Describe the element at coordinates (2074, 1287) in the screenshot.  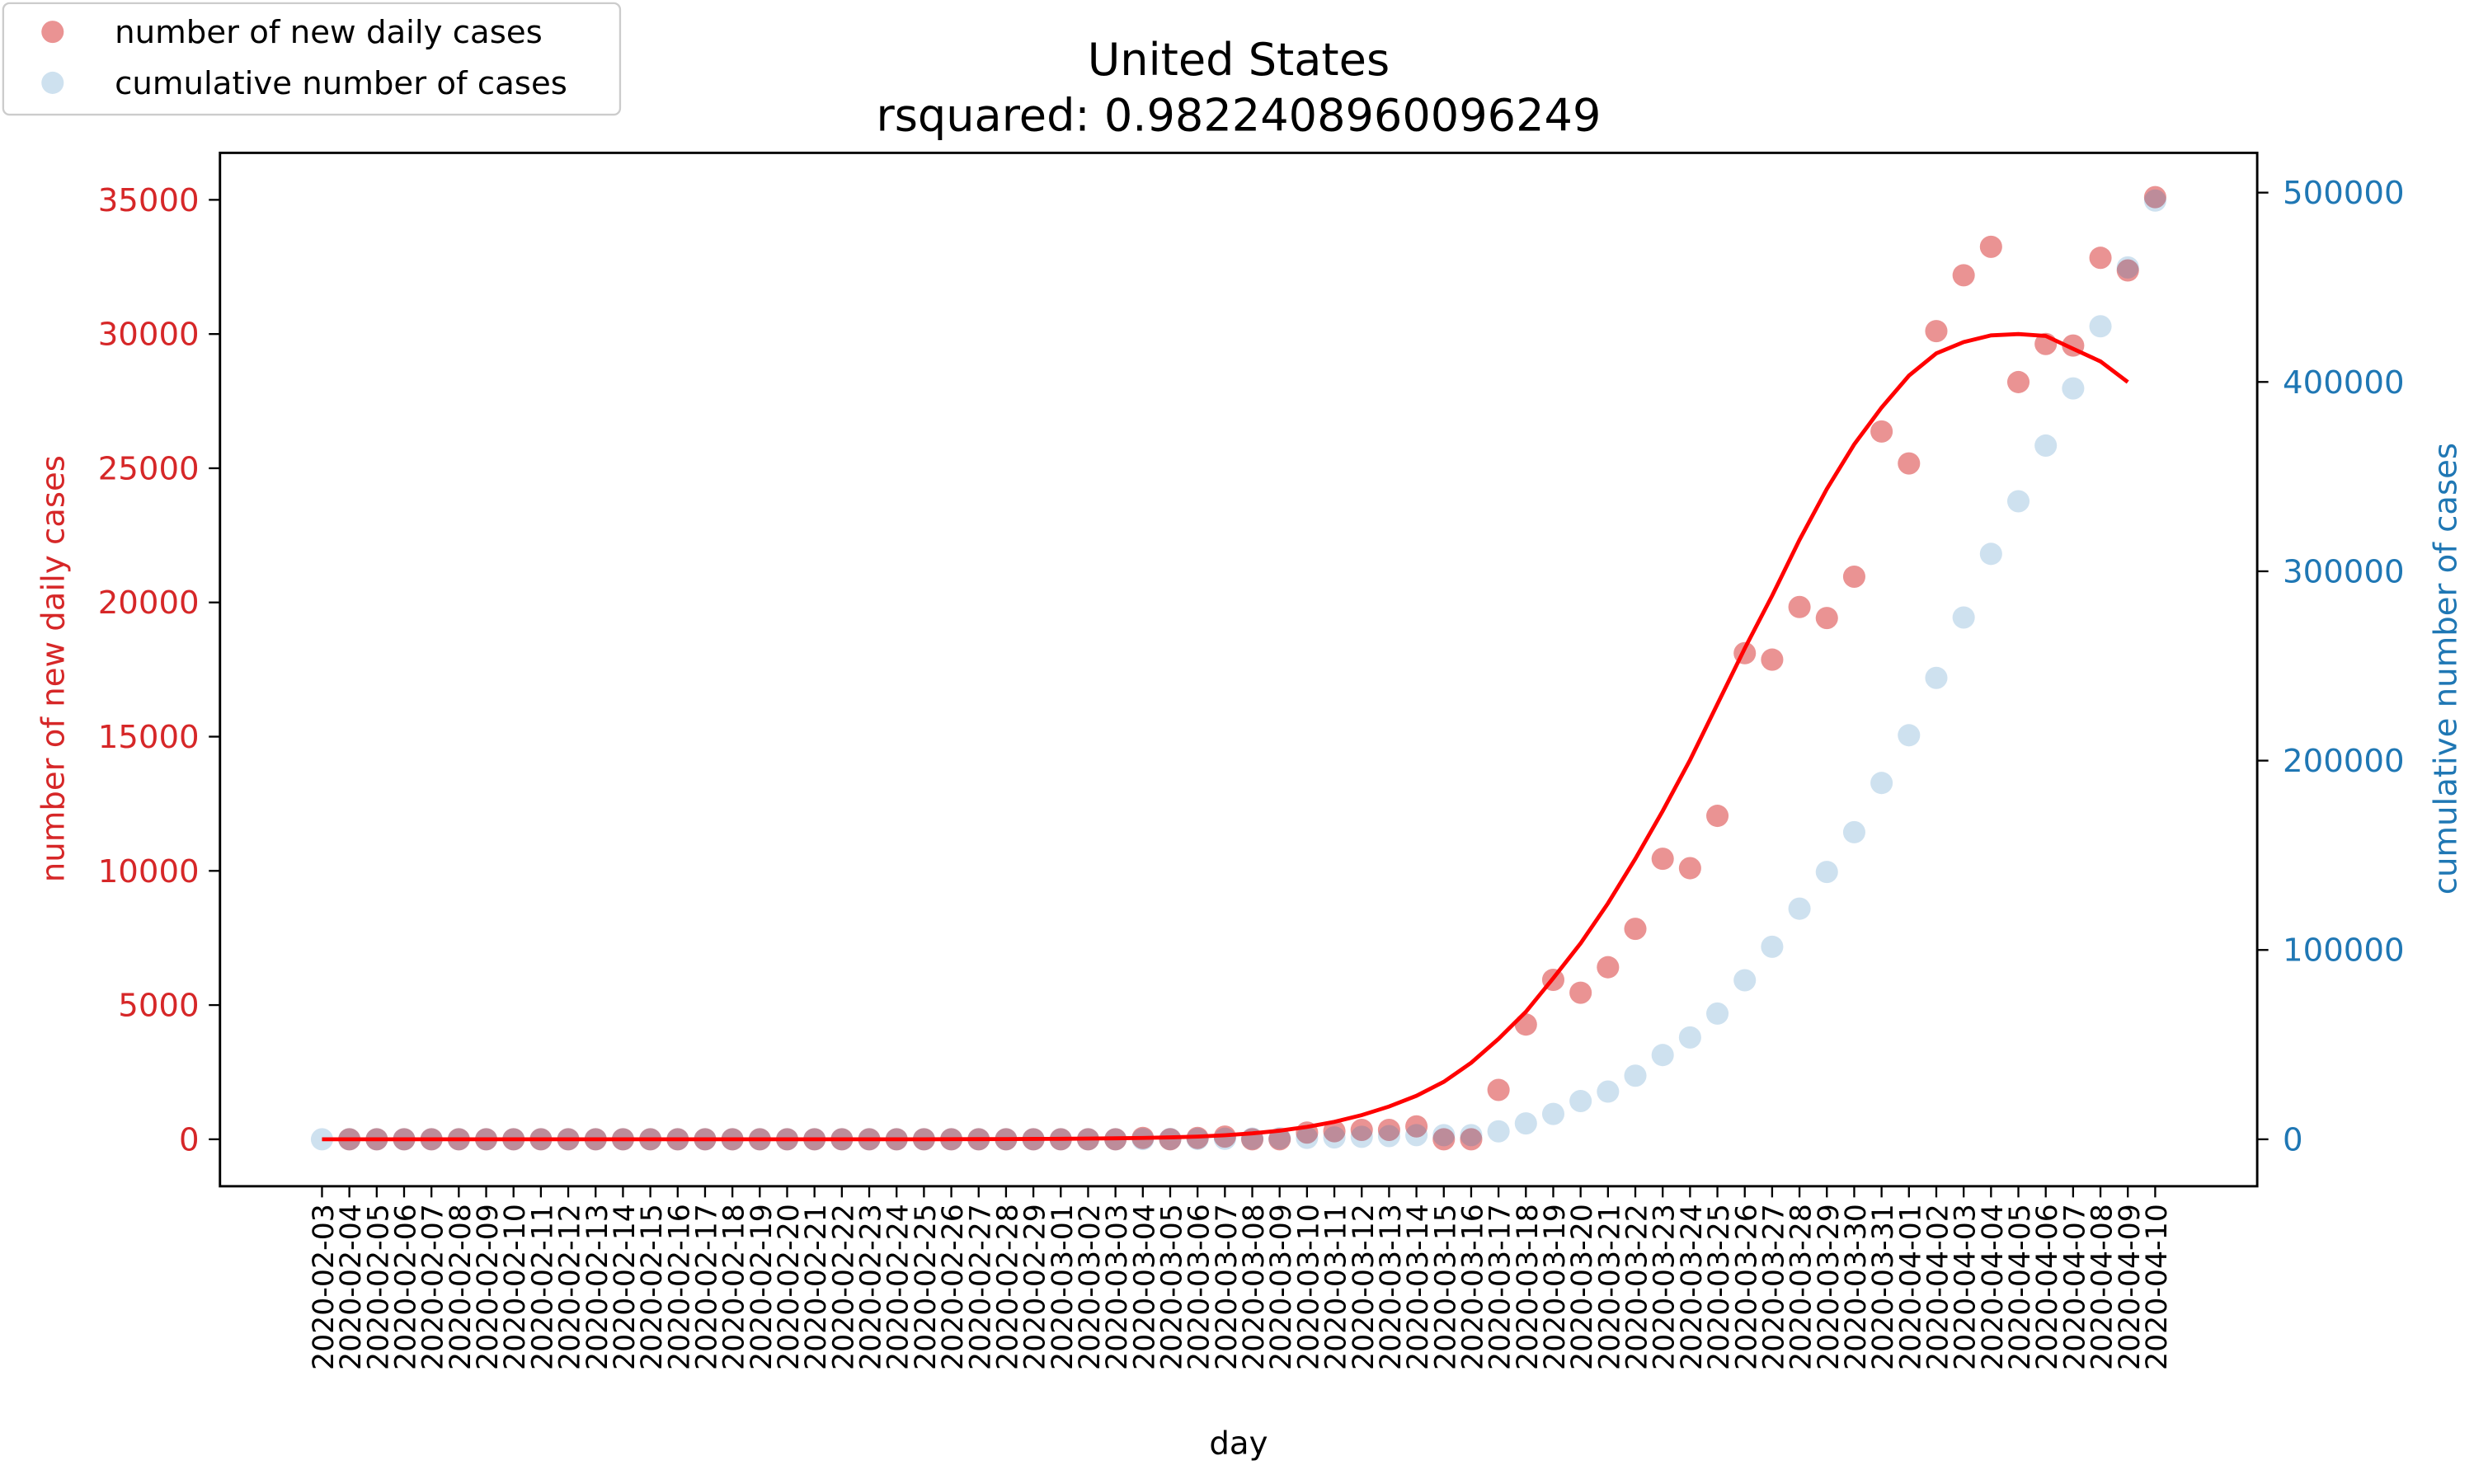
I see `x-tick-label: 2020-04-07` at that location.